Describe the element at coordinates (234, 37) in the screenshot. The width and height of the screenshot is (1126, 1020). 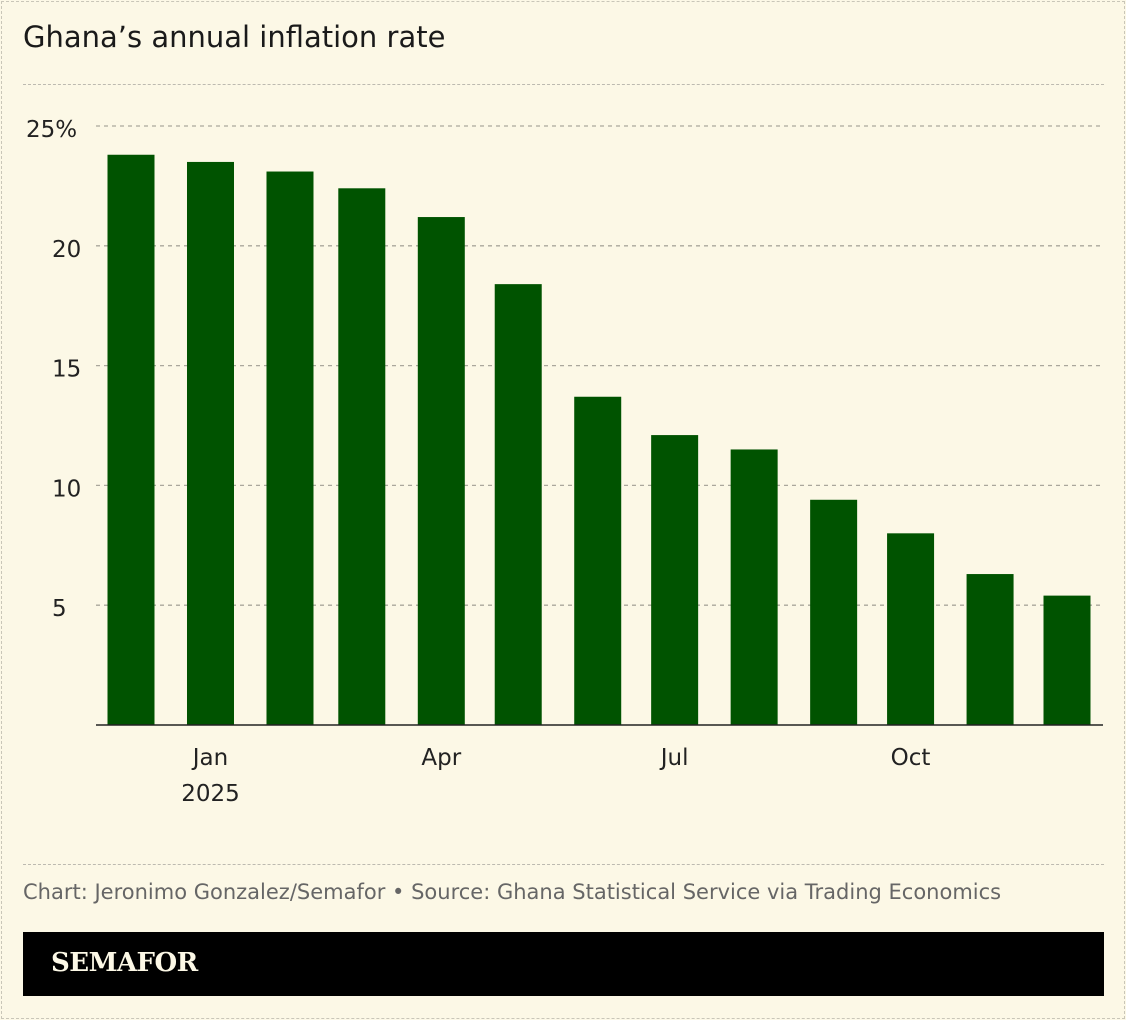
I see `chart-title: Ghana’s annual inflation rate` at that location.